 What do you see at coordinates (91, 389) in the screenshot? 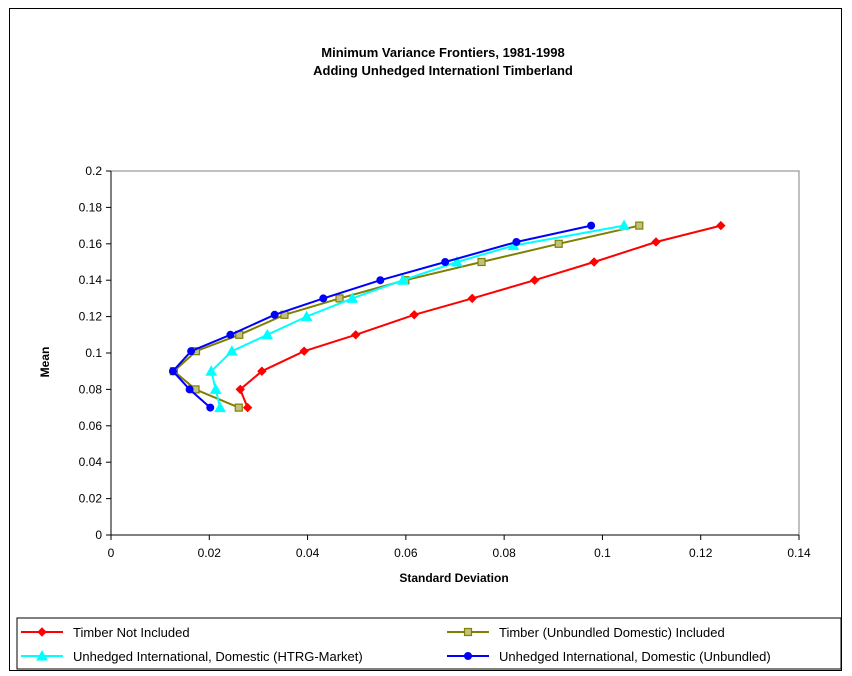
I see `y-tick-label: 0.08` at bounding box center [91, 389].